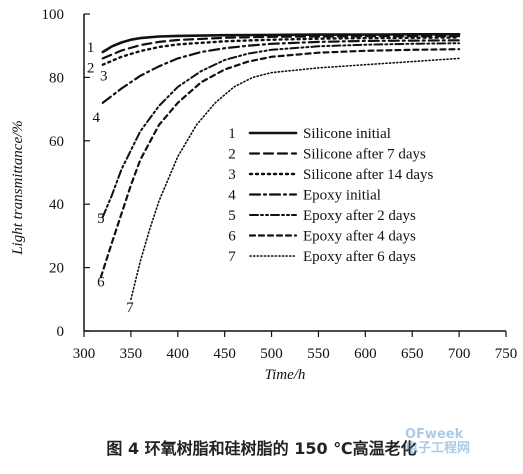 The height and width of the screenshot is (474, 523). What do you see at coordinates (178, 354) in the screenshot?
I see `x-tick-label: 400` at bounding box center [178, 354].